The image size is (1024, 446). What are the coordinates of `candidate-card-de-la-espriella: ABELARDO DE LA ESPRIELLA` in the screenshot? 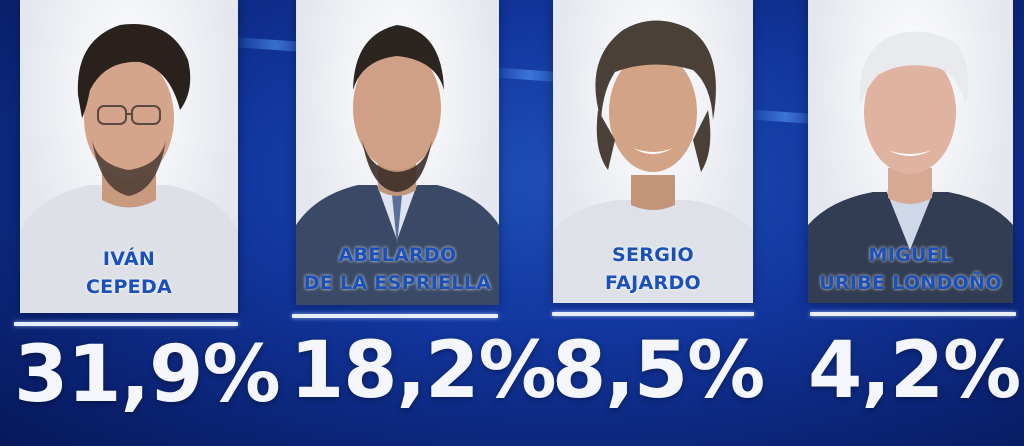 It's located at (397, 152).